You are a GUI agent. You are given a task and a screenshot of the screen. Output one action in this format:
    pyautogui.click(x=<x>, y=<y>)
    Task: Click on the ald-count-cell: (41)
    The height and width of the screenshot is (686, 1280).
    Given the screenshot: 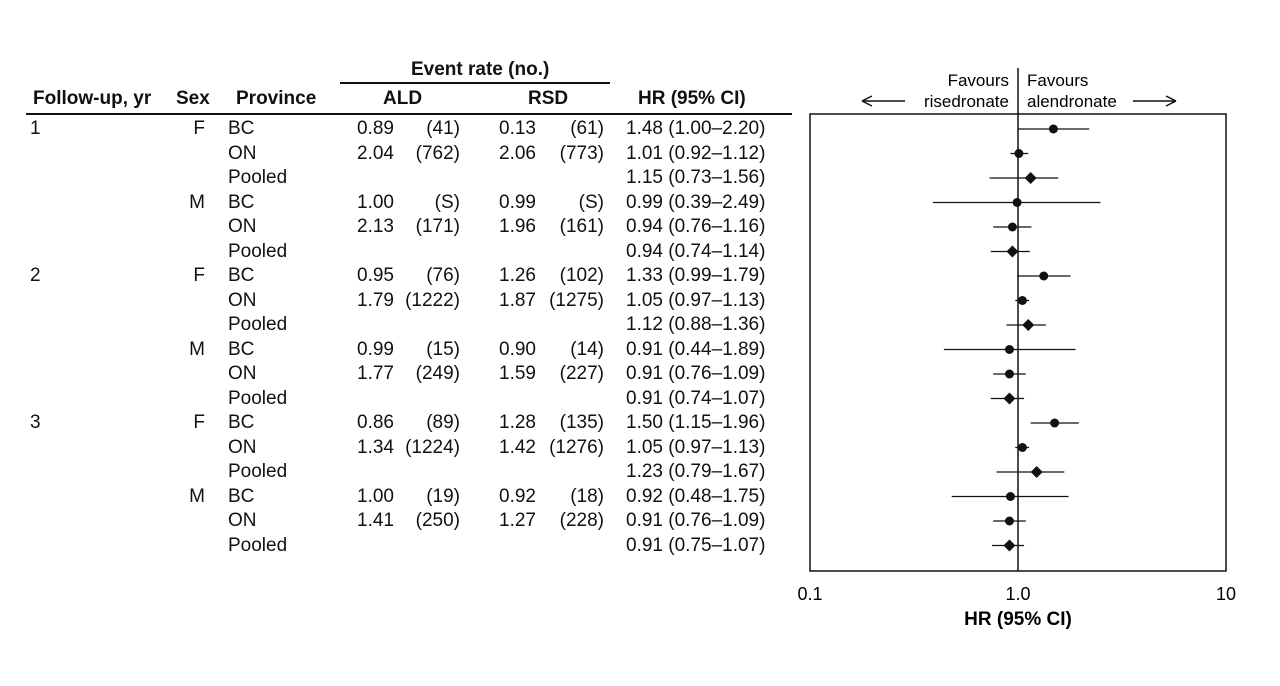 What is the action you would take?
    pyautogui.click(x=443, y=128)
    